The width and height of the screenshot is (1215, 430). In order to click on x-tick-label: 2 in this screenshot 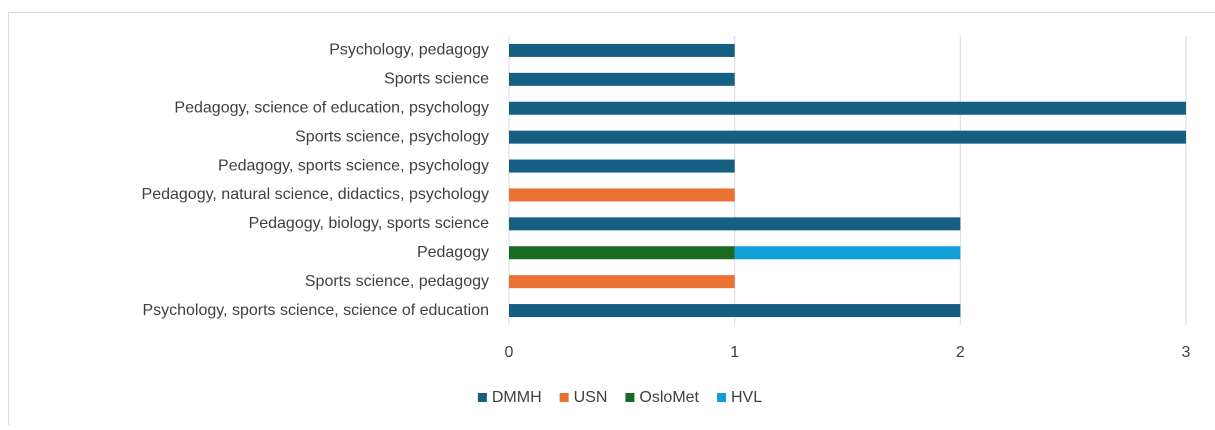, I will do `click(960, 352)`.